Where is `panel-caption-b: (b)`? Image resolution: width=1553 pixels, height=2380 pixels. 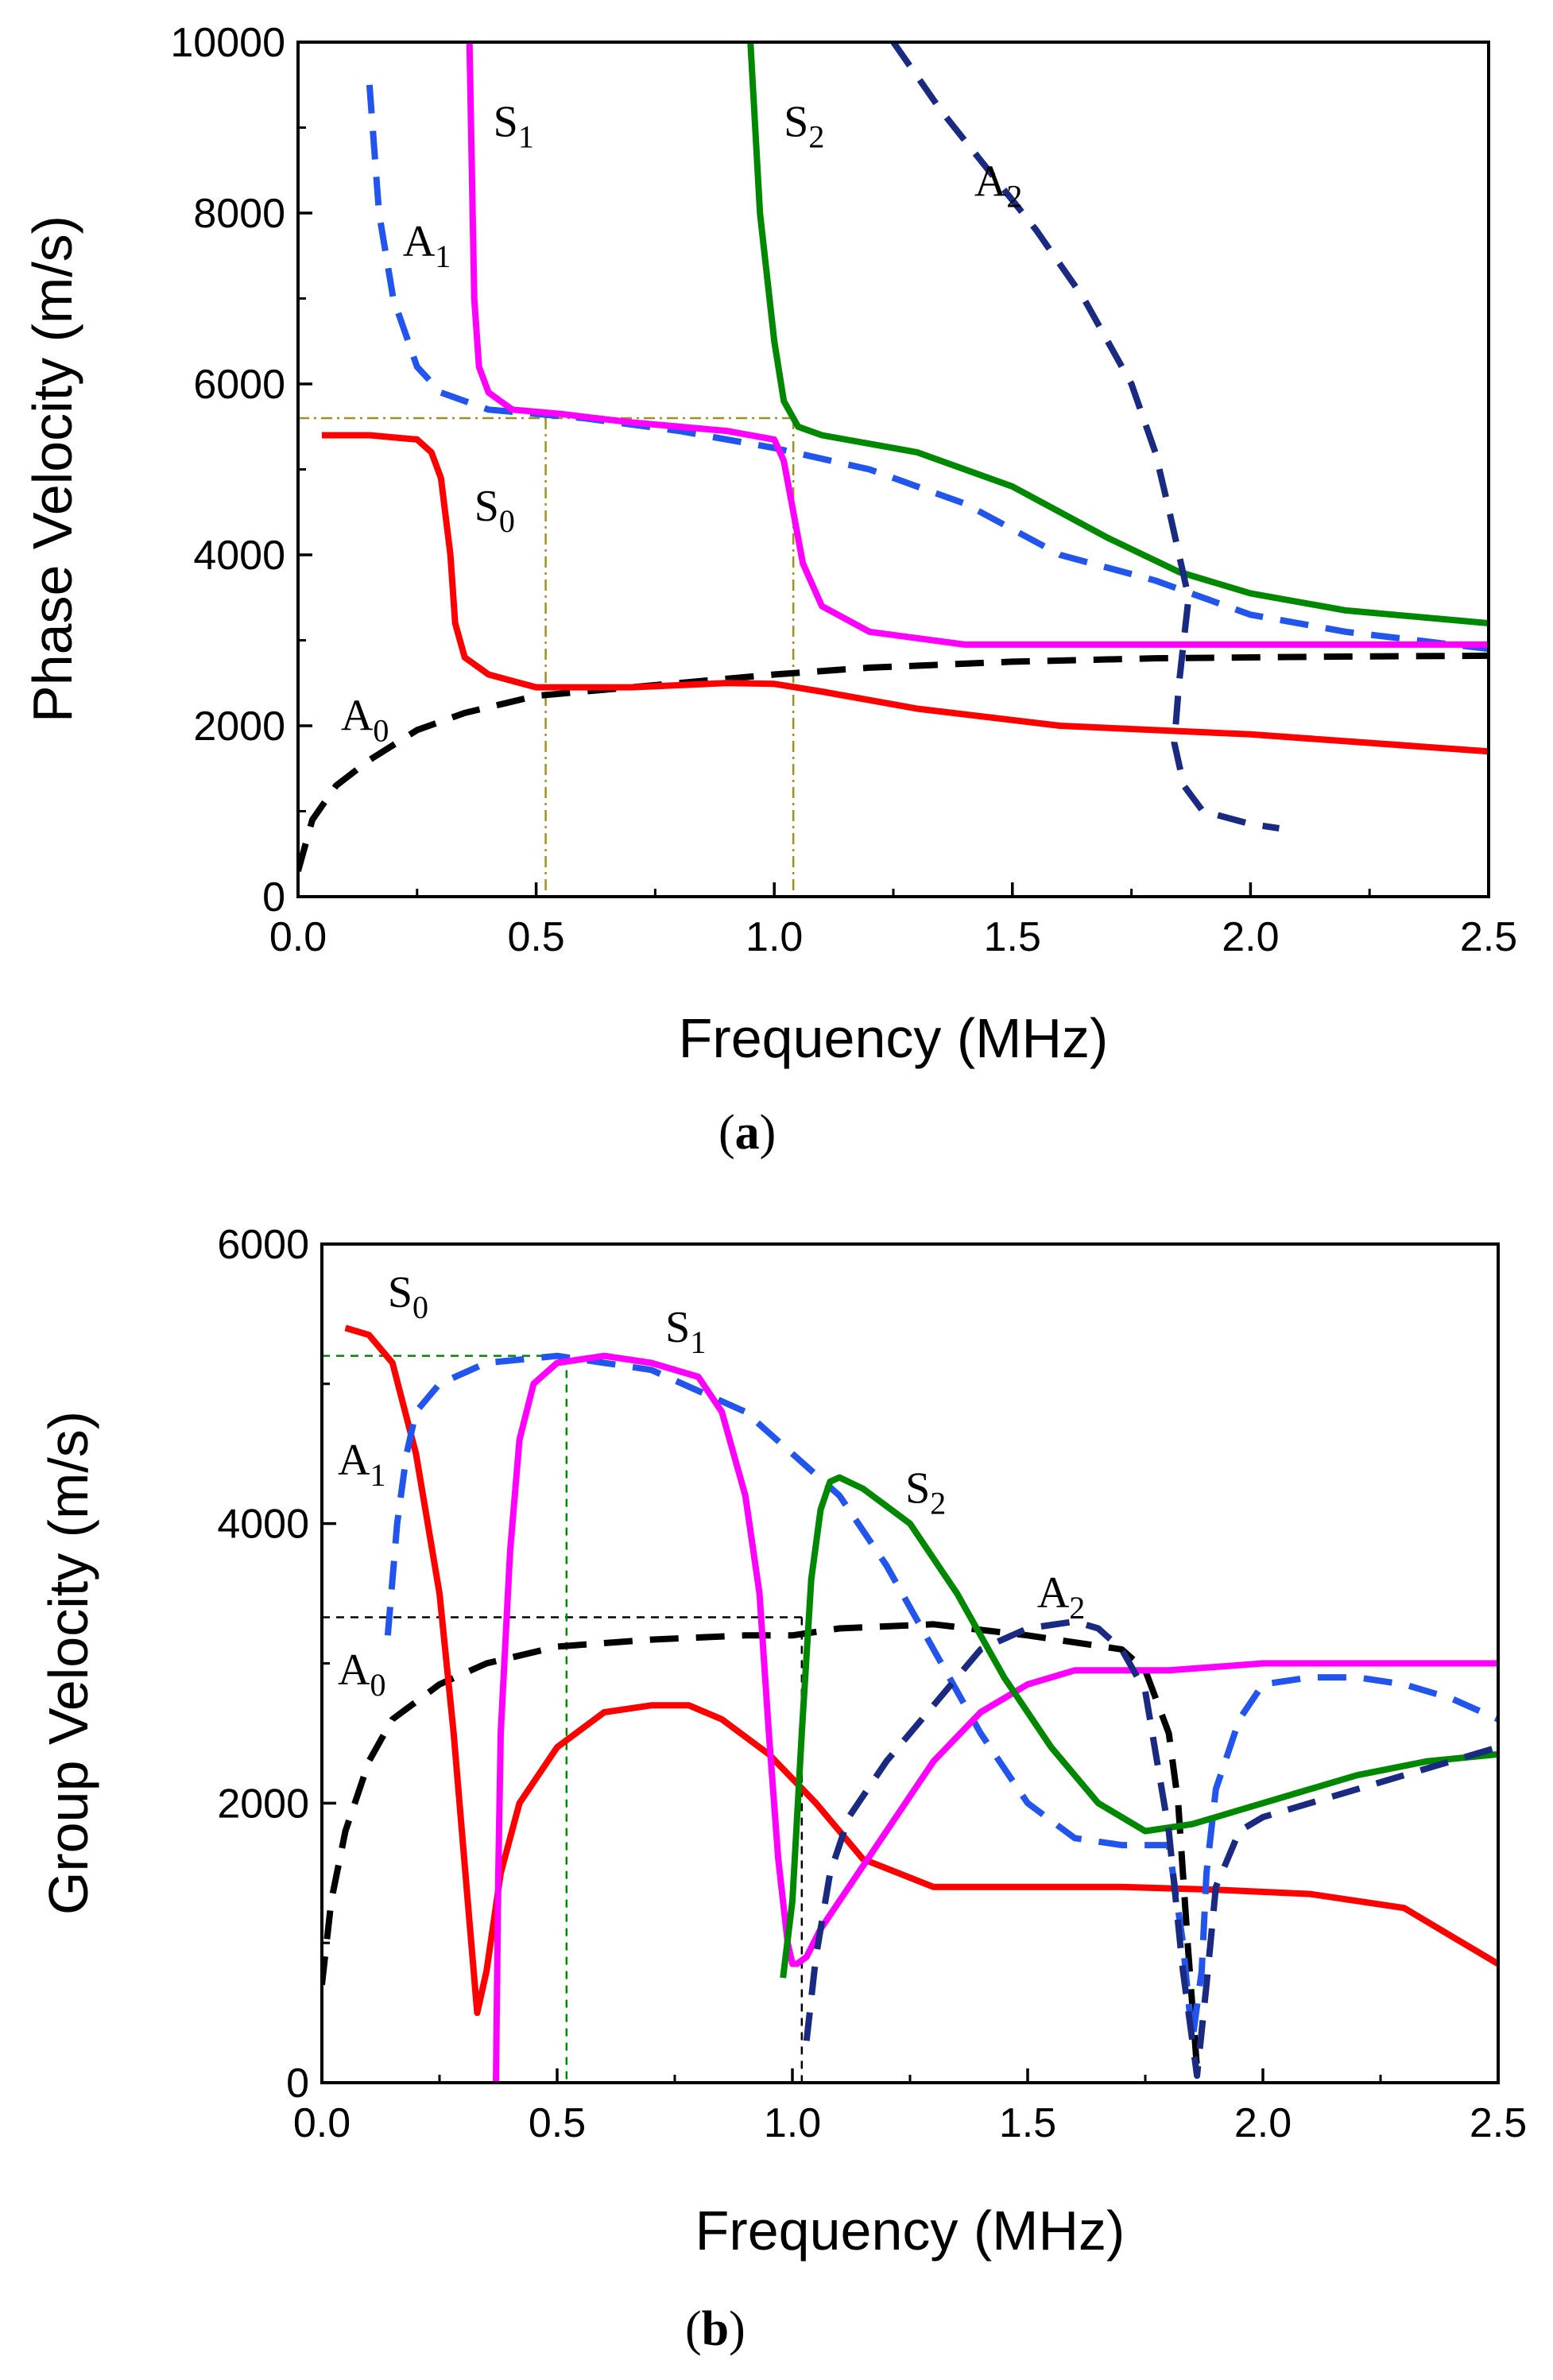 panel-caption-b: (b) is located at coordinates (716, 2329).